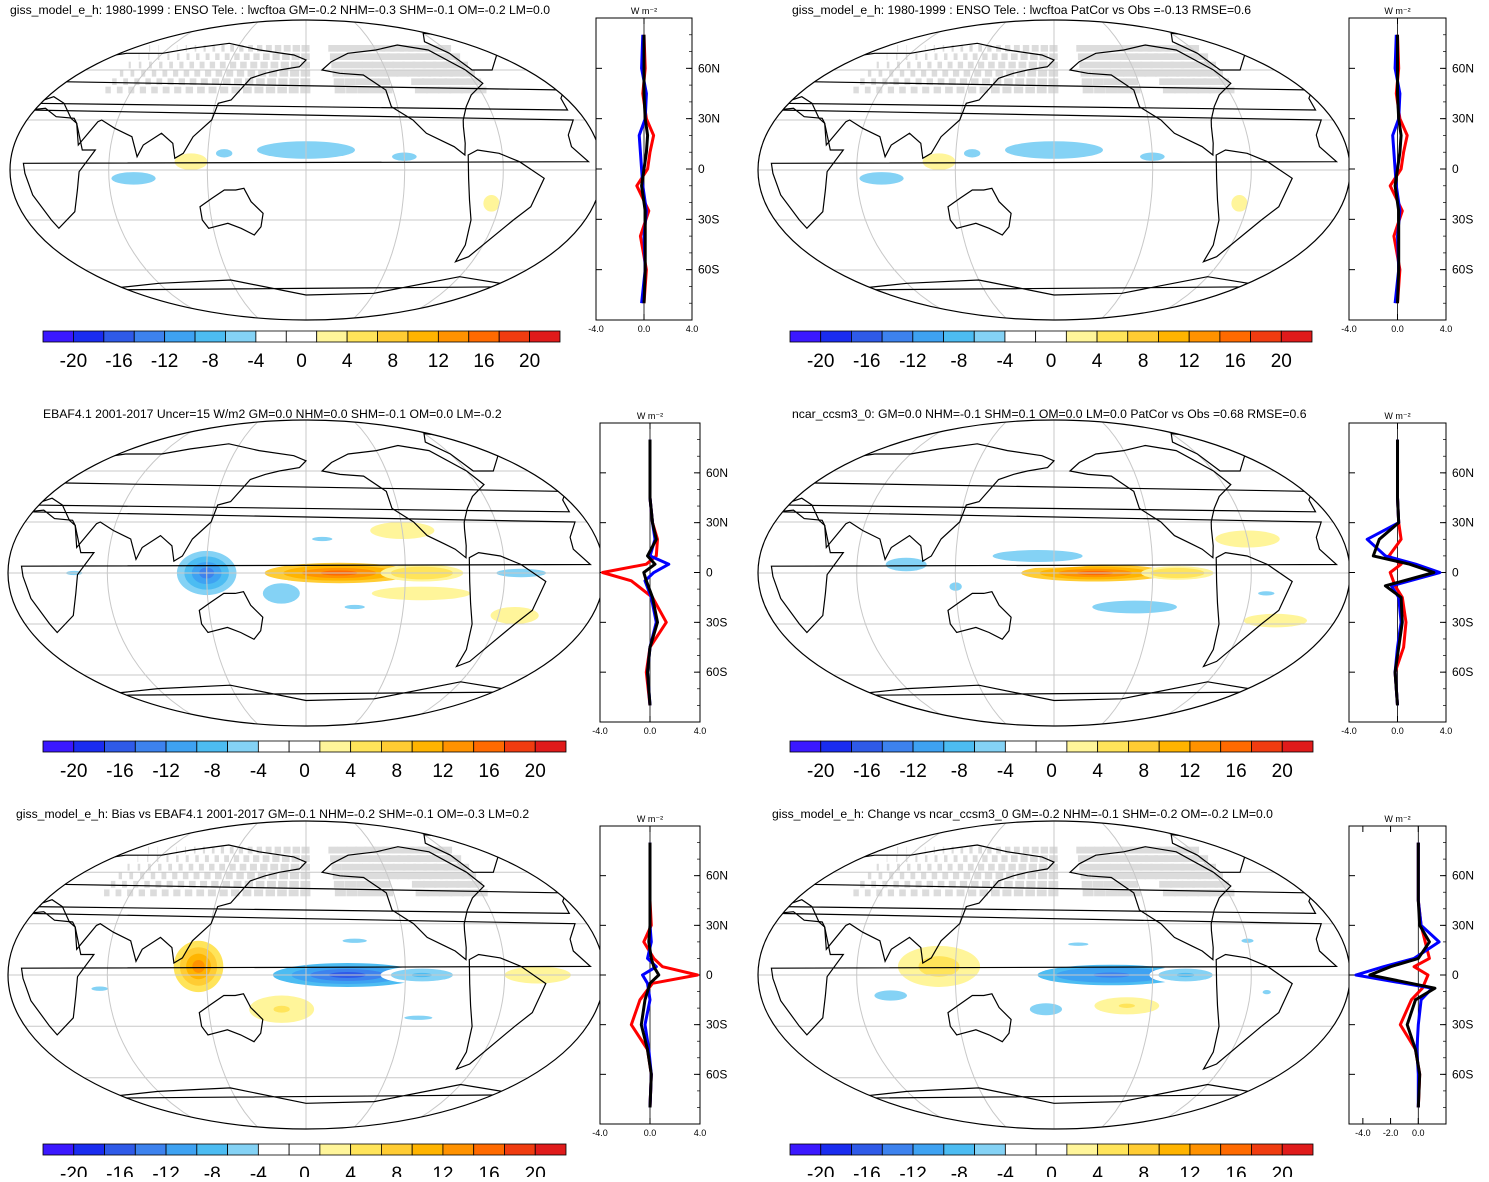 This screenshot has height=1182, width=1489. Describe the element at coordinates (820, 361) in the screenshot. I see `colorbar-label: -20` at that location.